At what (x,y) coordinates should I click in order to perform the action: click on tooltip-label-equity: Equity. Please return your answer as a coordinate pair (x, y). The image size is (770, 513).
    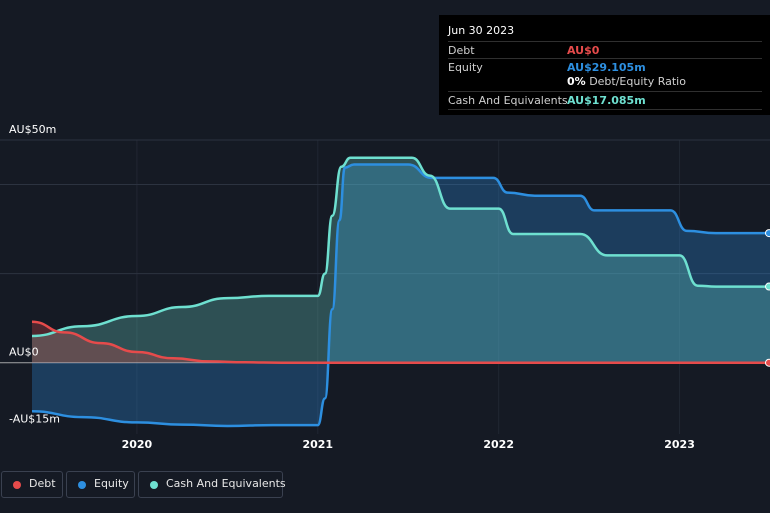
    Looking at the image, I should click on (465, 67).